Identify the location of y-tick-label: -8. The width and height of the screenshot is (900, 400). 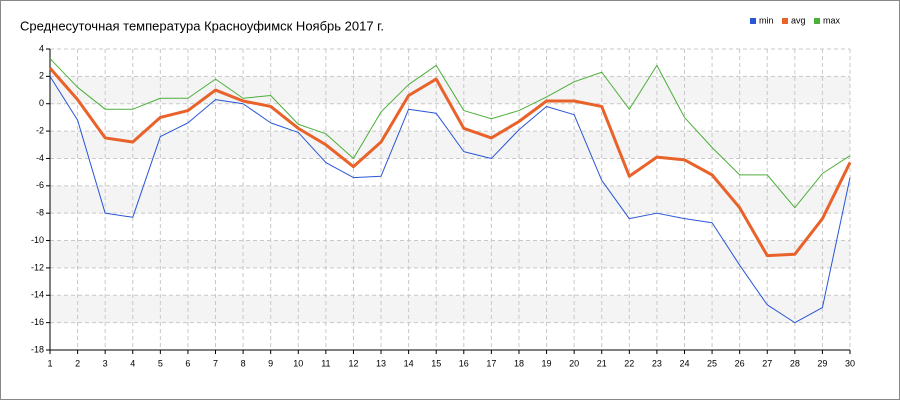
(40, 213).